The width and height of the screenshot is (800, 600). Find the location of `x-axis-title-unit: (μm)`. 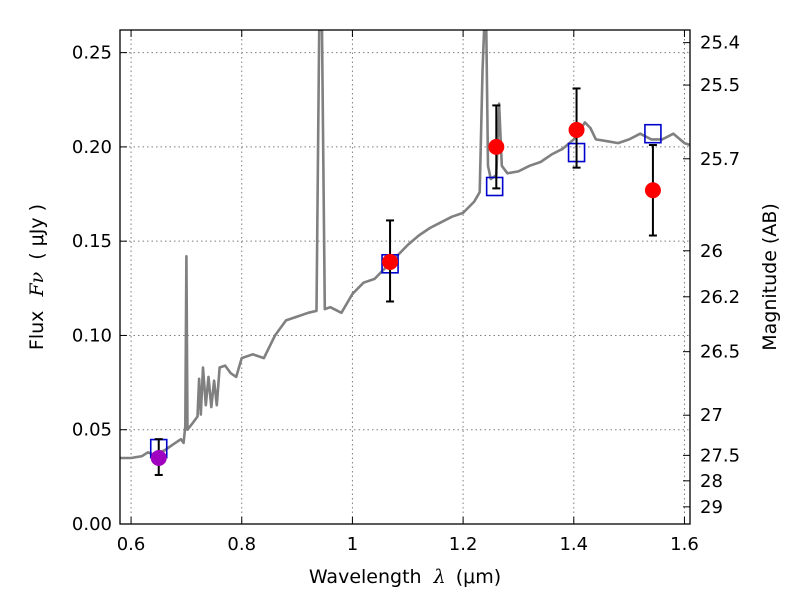

x-axis-title-unit: (μm) is located at coordinates (478, 577).